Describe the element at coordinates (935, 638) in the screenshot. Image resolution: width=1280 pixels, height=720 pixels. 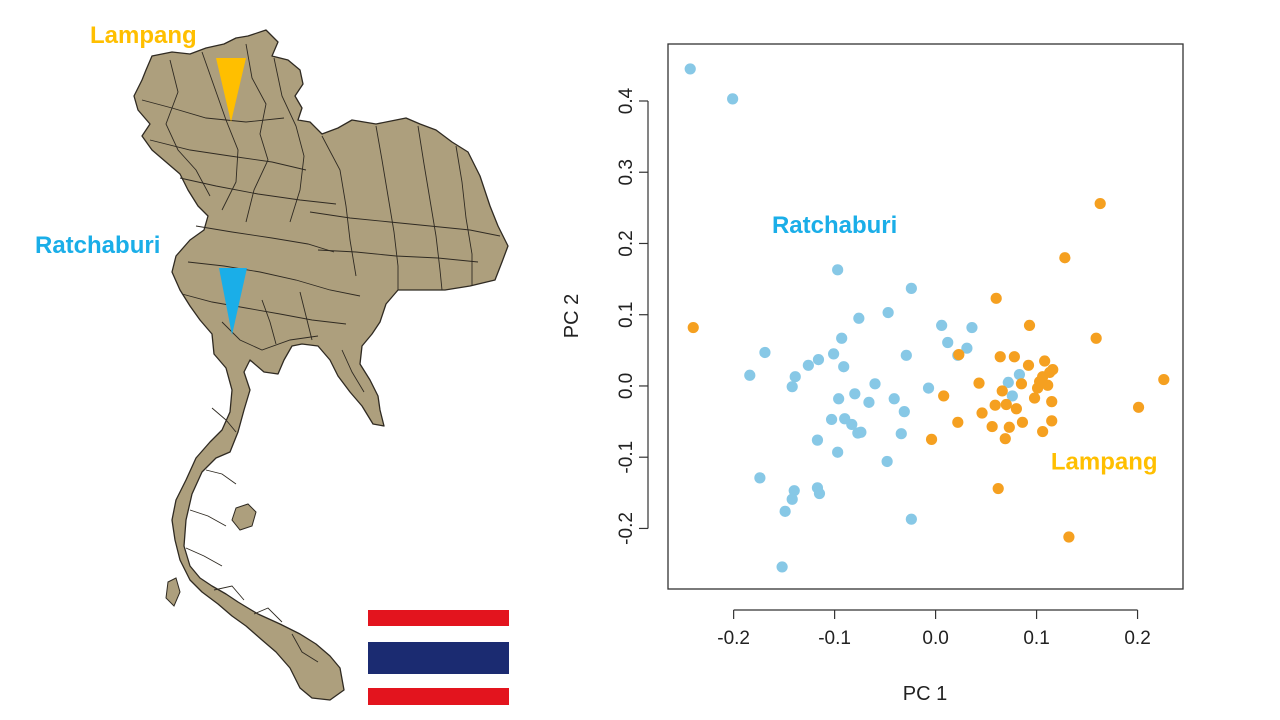
I see `x-tick-label: 0.0` at that location.